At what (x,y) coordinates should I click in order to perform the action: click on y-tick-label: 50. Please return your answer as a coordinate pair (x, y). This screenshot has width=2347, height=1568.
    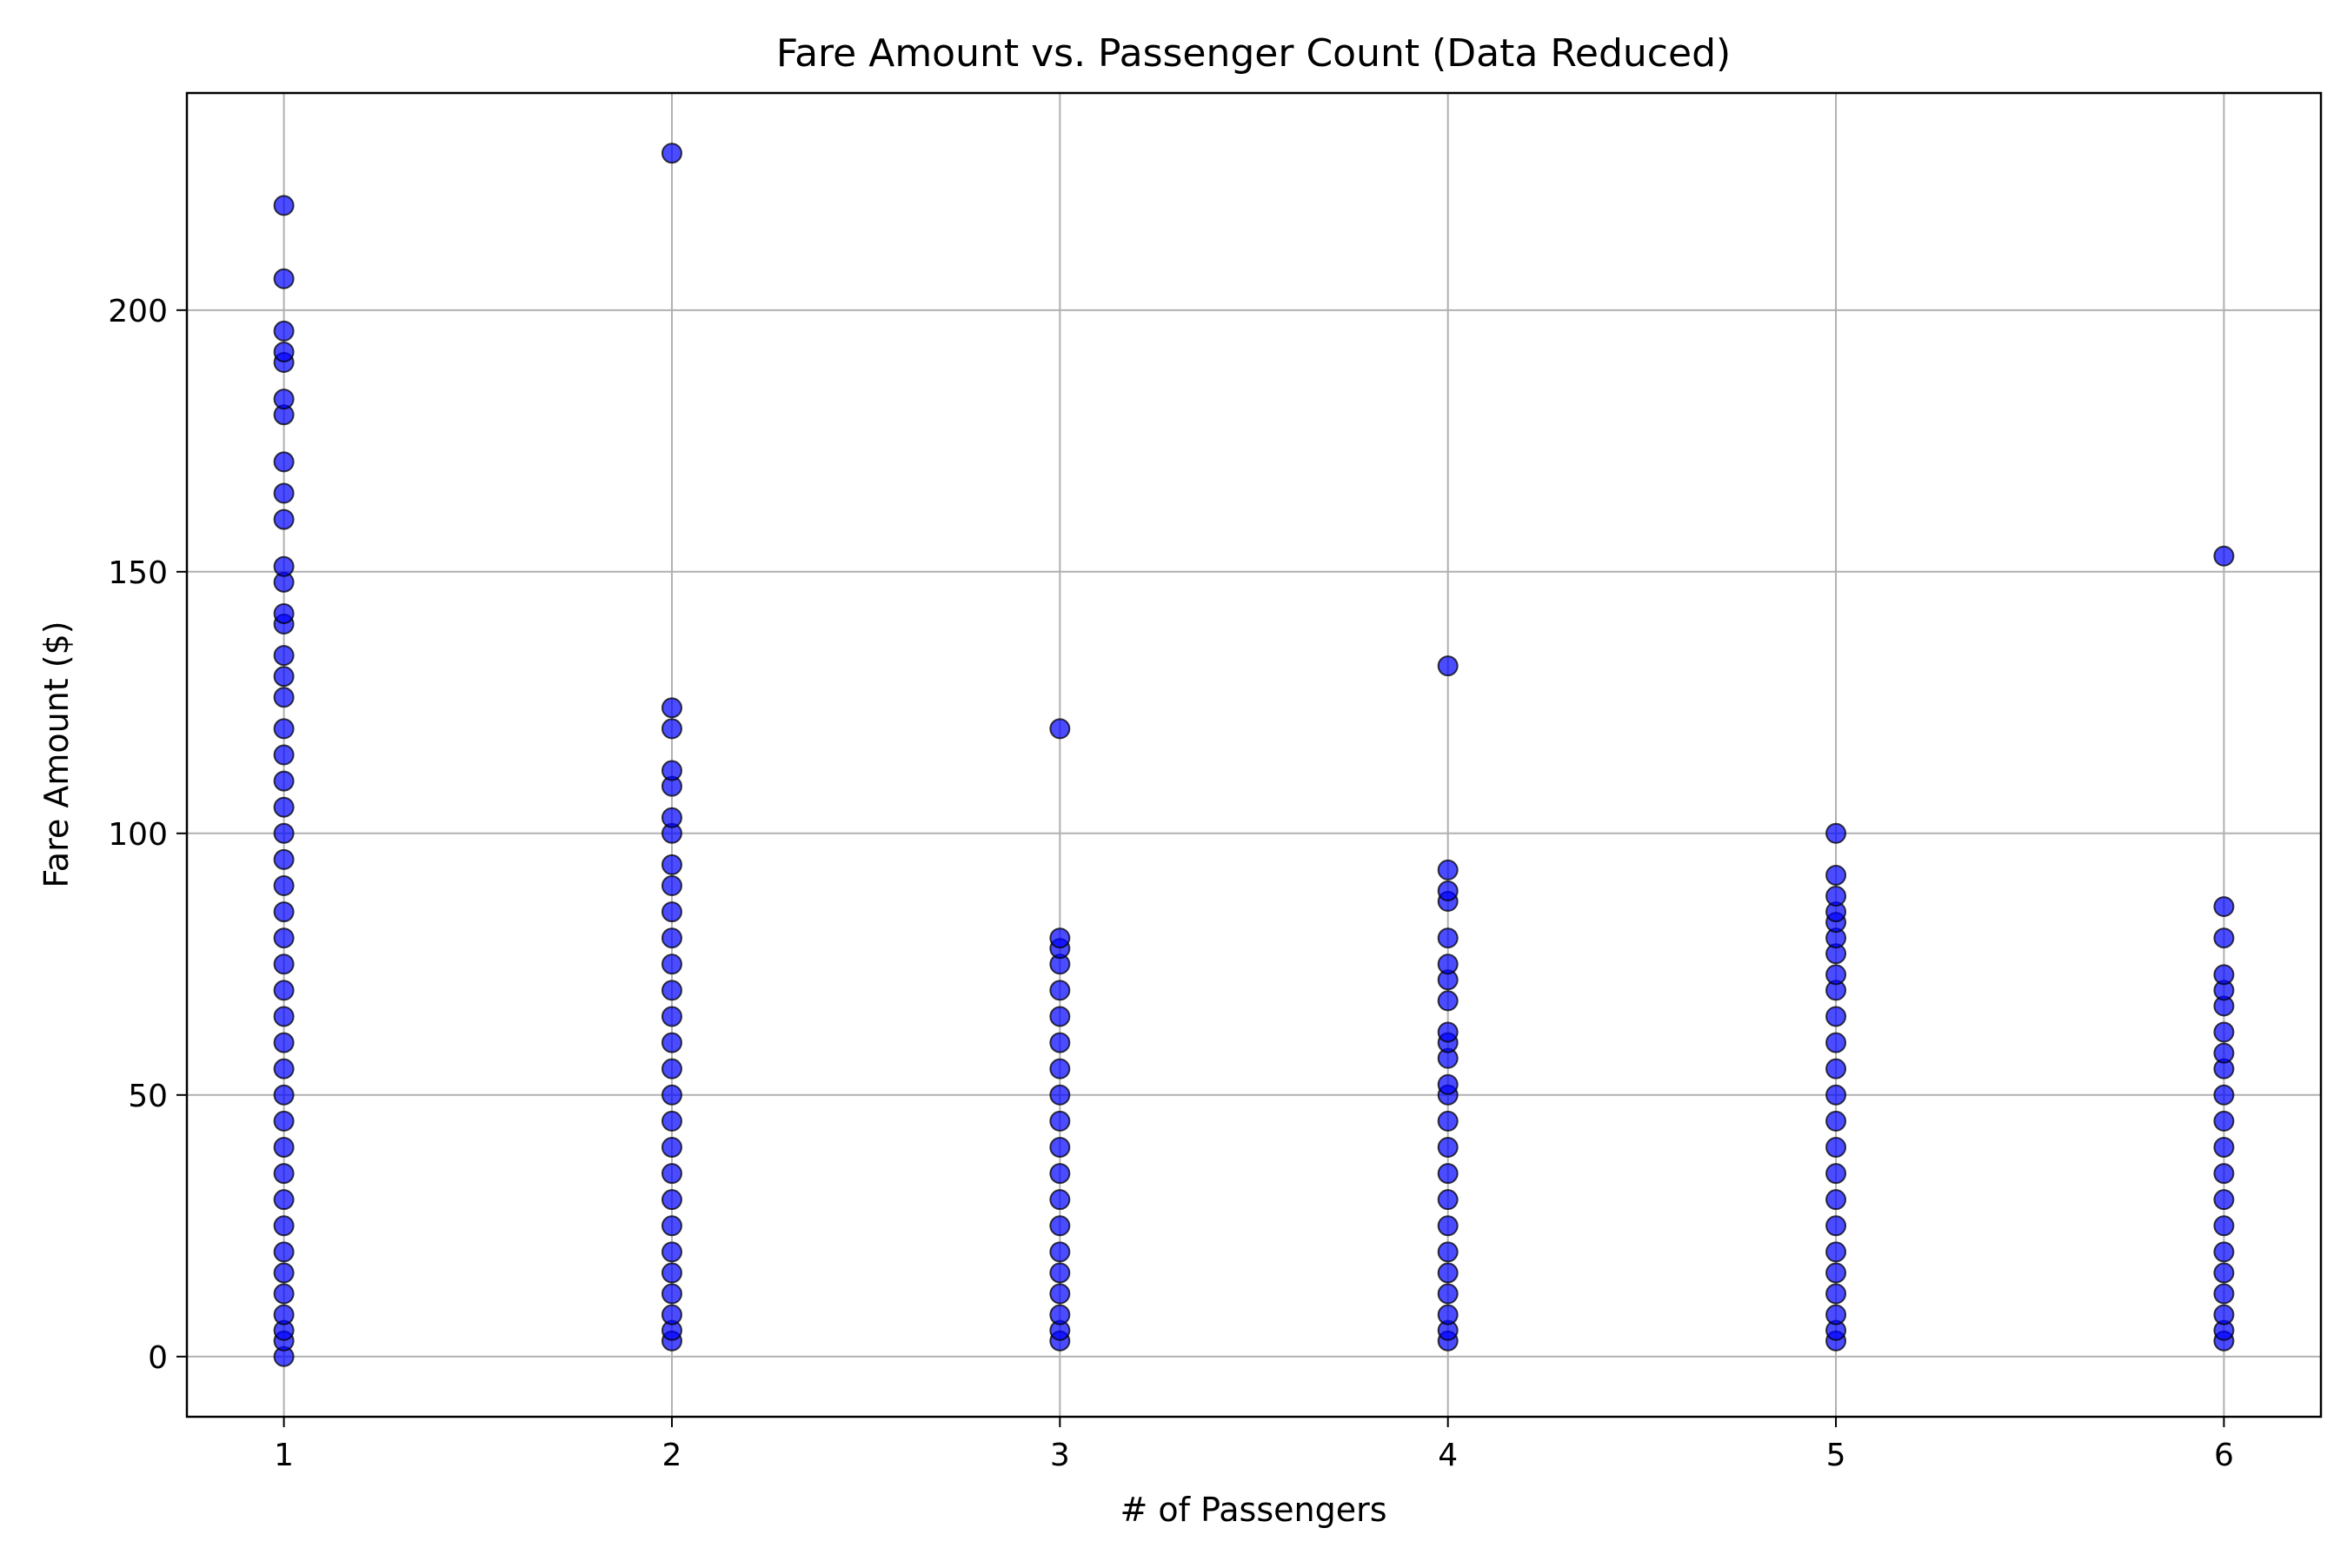
    Looking at the image, I should click on (148, 1096).